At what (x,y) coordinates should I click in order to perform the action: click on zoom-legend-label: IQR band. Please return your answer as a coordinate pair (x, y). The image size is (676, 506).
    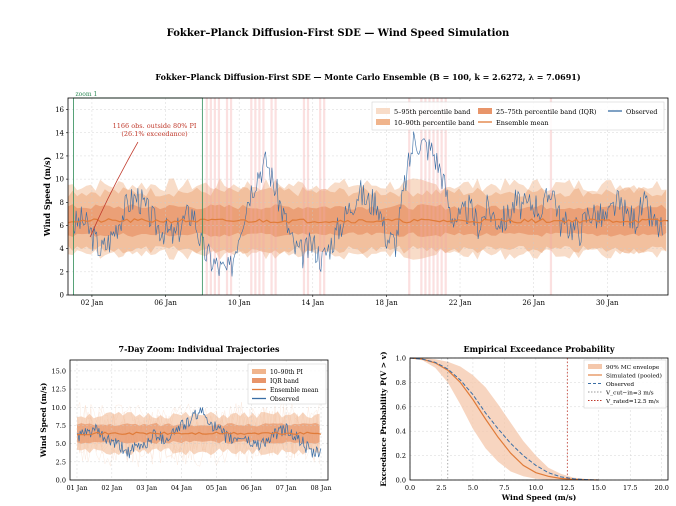
    Looking at the image, I should click on (284, 381).